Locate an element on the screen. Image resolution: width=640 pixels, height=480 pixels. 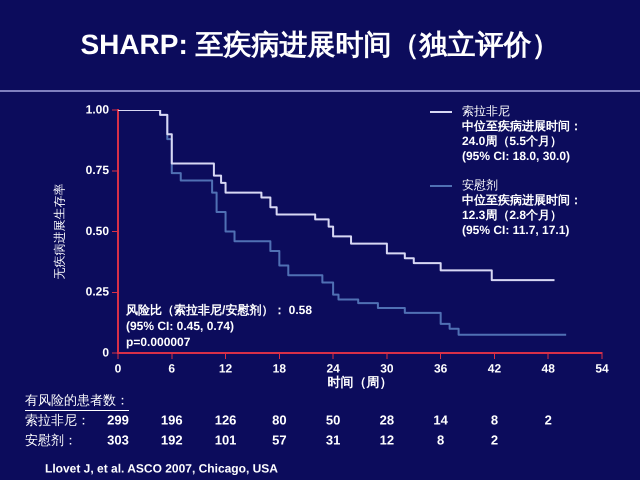
y-tick-label: 0.50 is located at coordinates (98, 231).